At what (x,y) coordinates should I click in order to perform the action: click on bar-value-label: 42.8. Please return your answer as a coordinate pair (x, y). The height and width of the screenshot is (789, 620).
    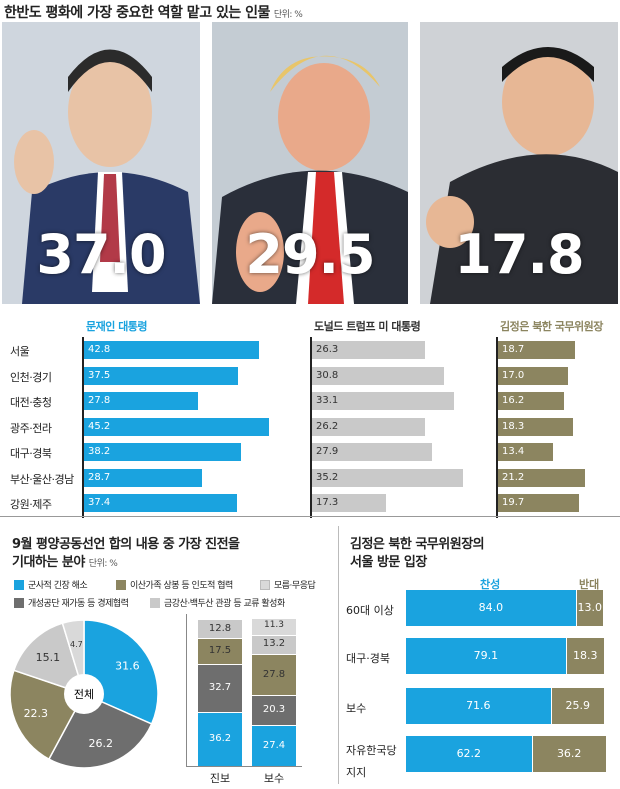
    Looking at the image, I should click on (99, 349).